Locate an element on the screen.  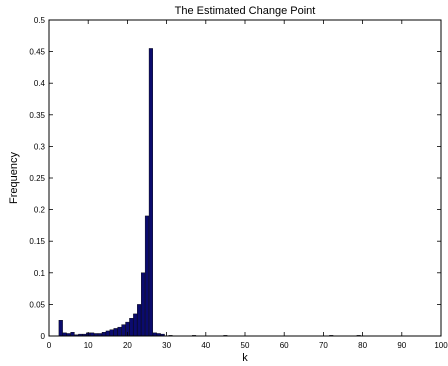
y-tick-label: 0.5 is located at coordinates (40, 20).